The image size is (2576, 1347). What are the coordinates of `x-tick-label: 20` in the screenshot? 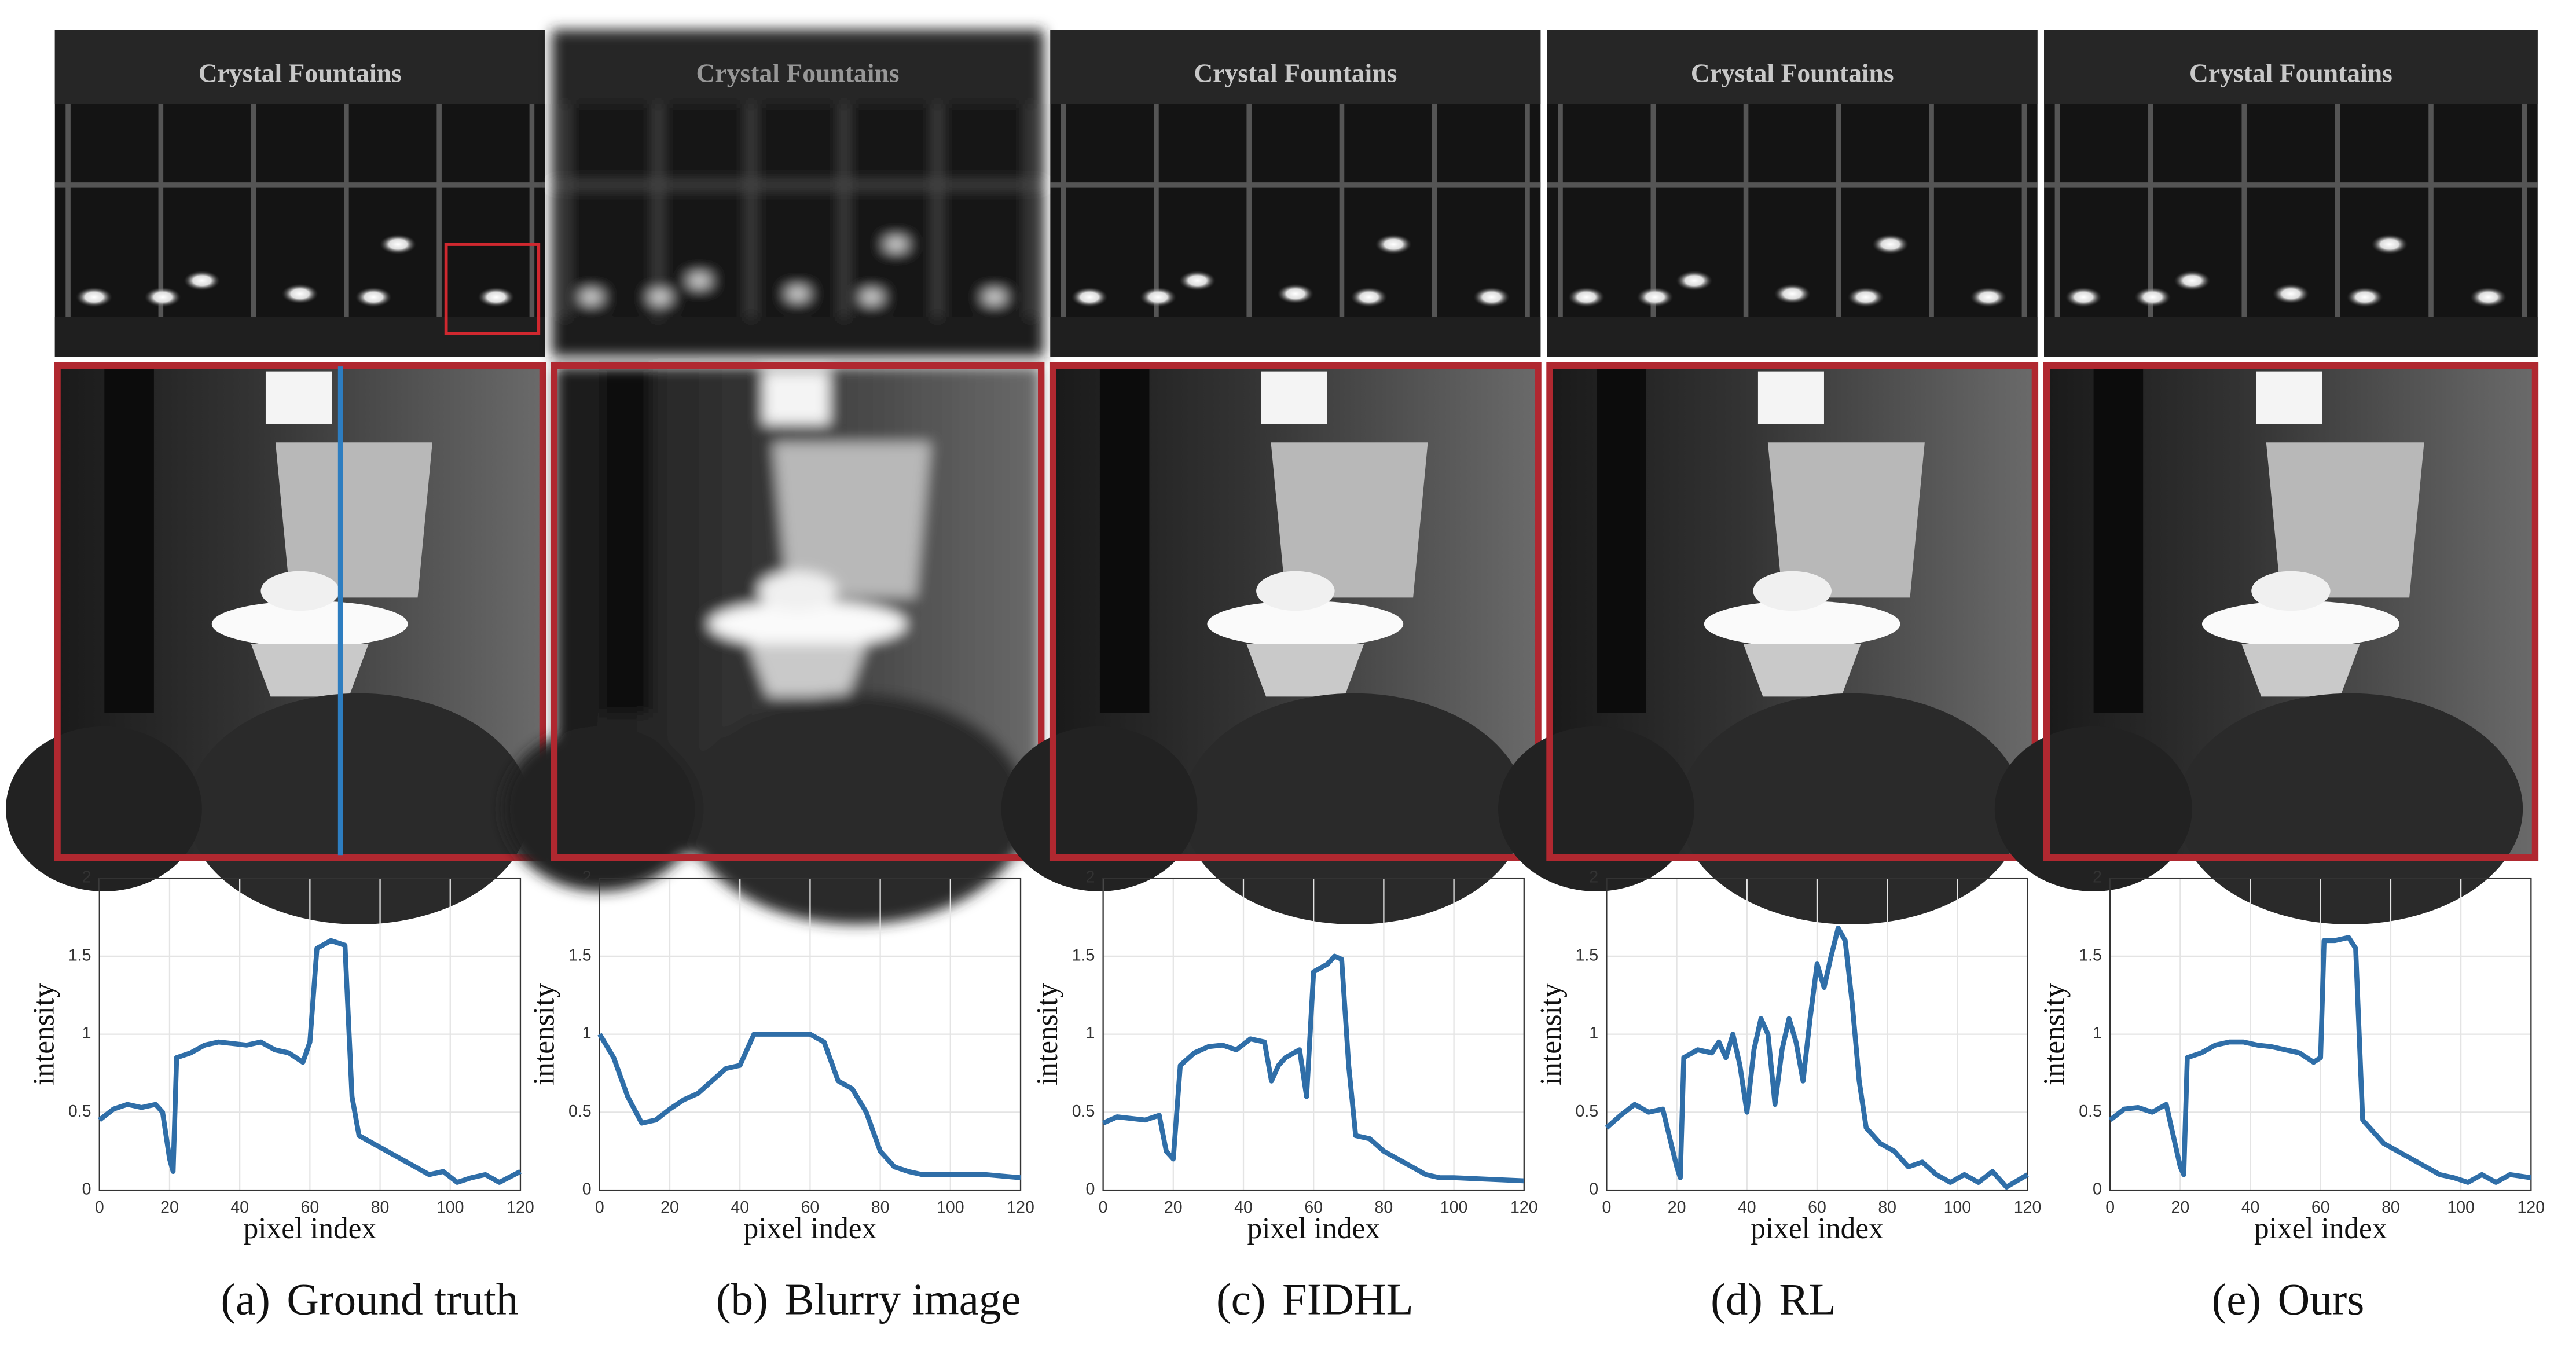 It's located at (2180, 1207).